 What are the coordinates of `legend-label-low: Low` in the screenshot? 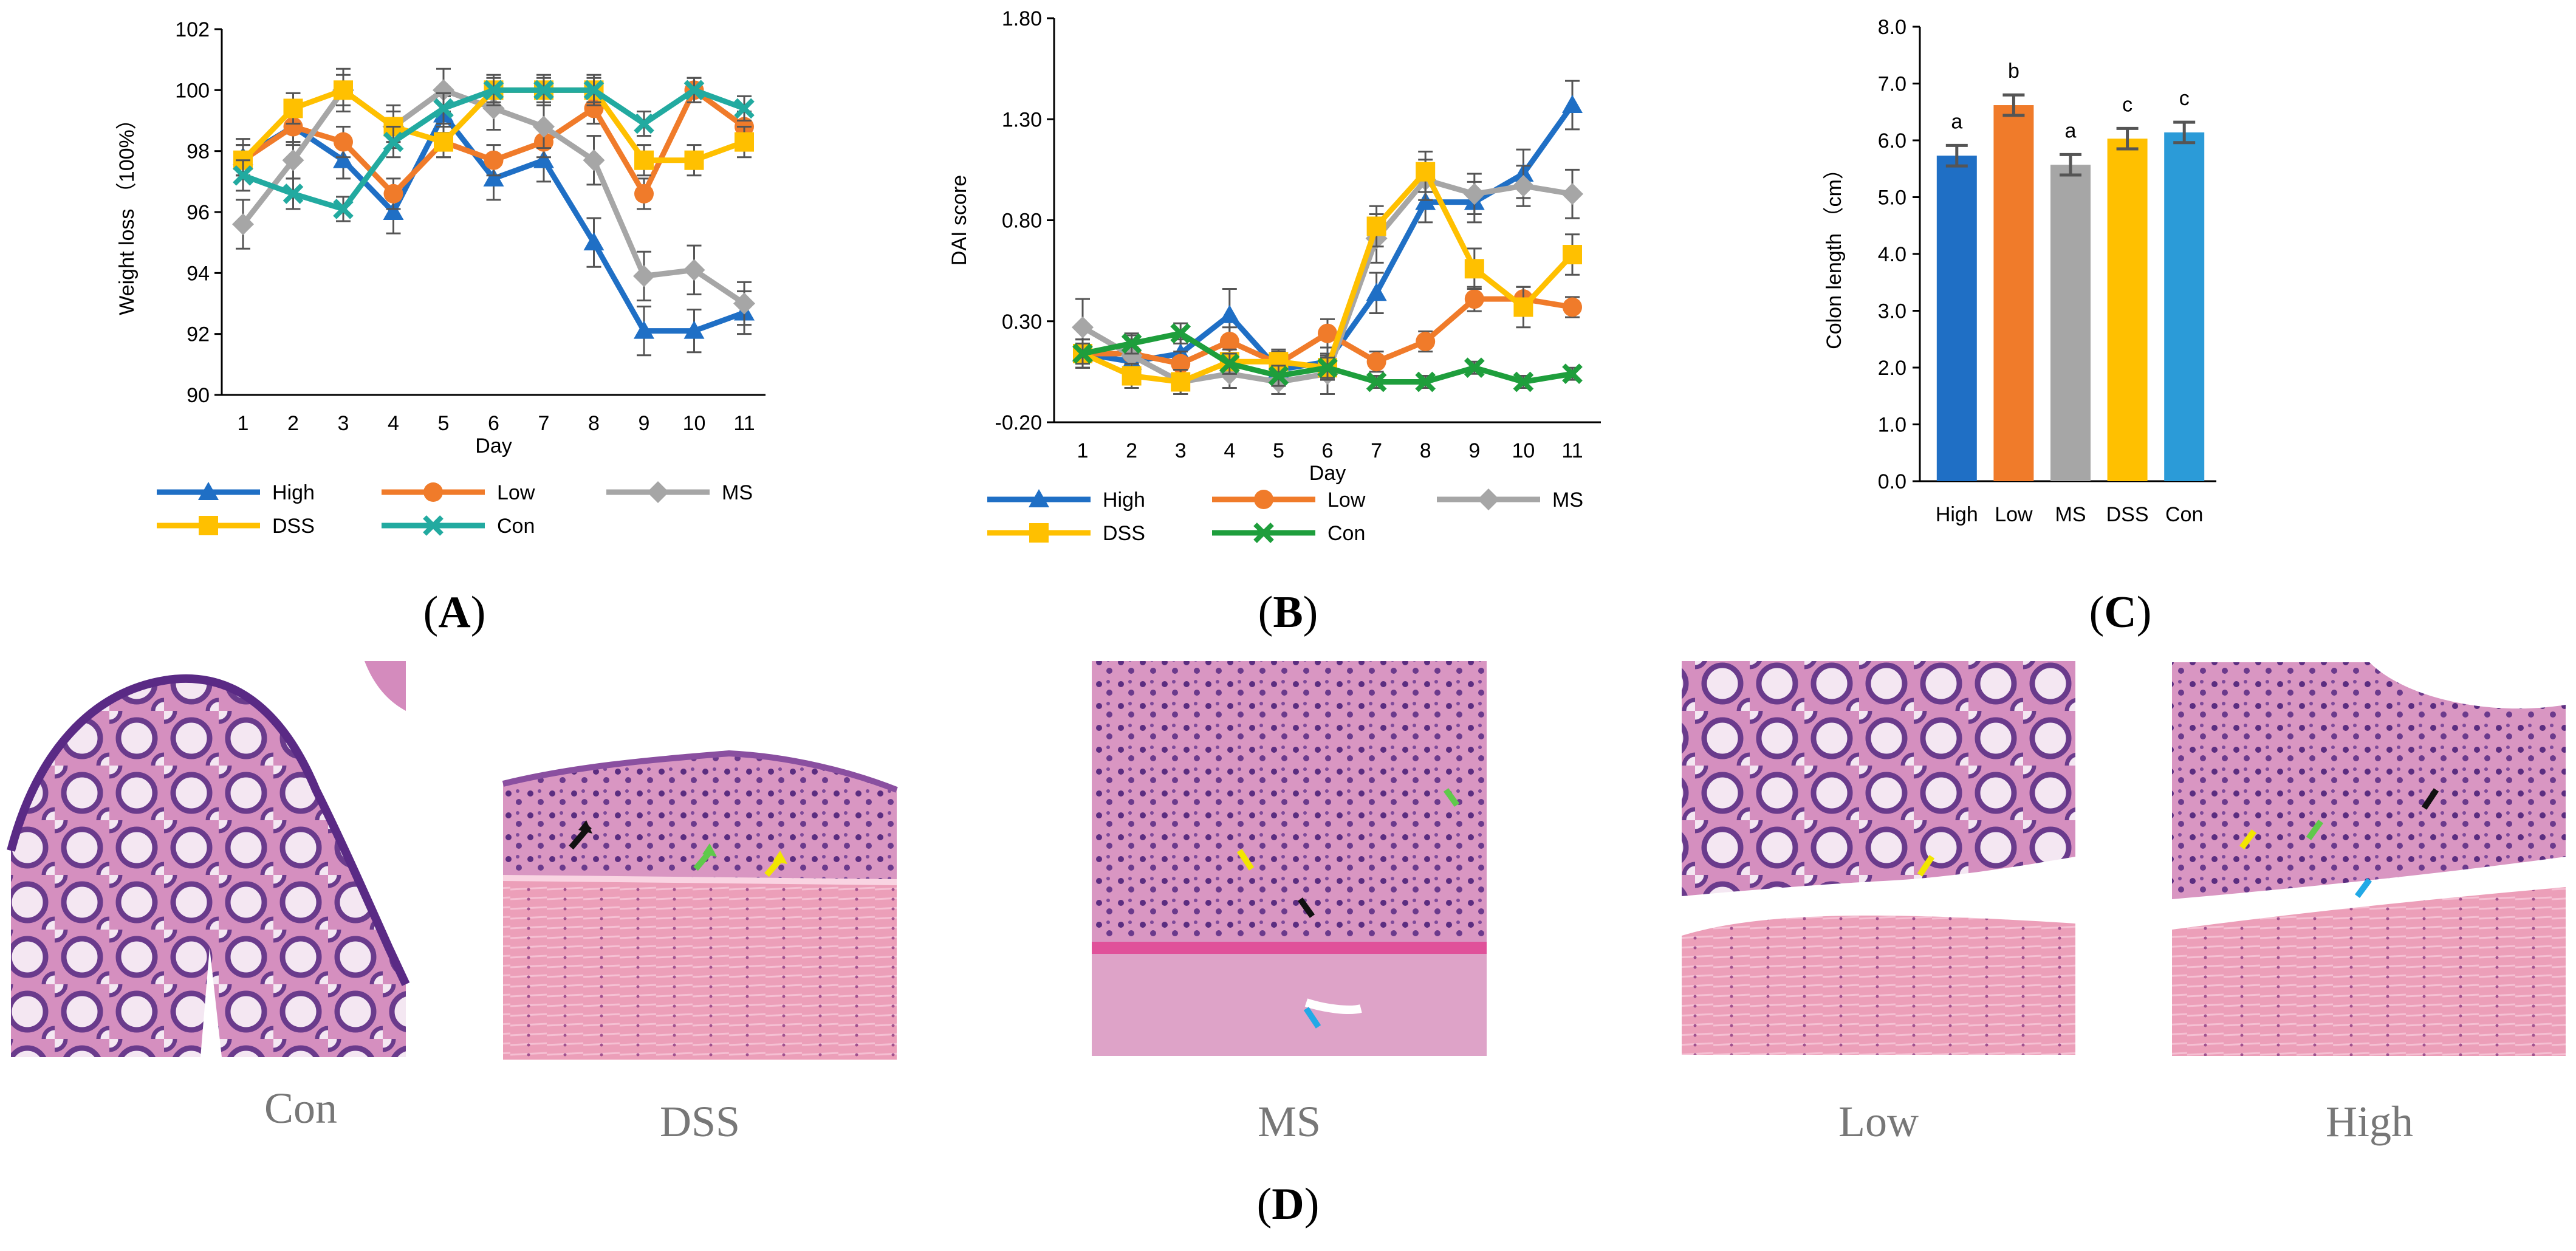 It's located at (516, 493).